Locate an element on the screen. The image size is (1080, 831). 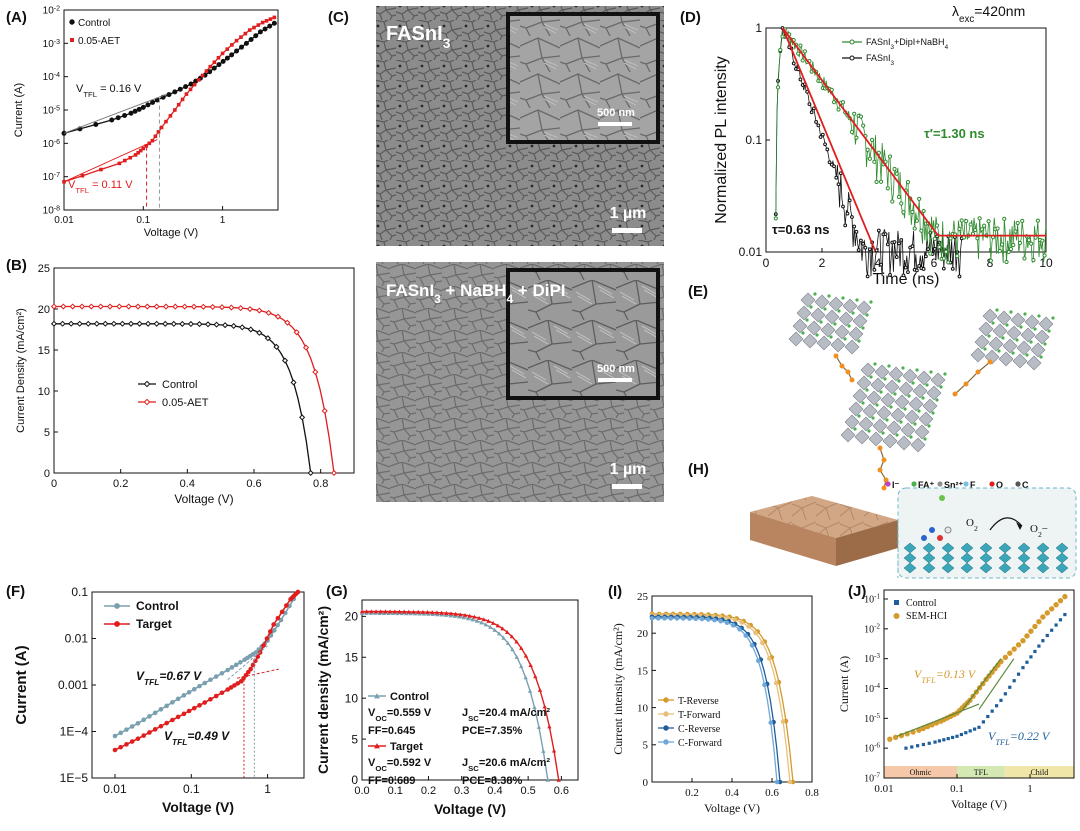
region-label: TFL is located at coordinates (981, 772).